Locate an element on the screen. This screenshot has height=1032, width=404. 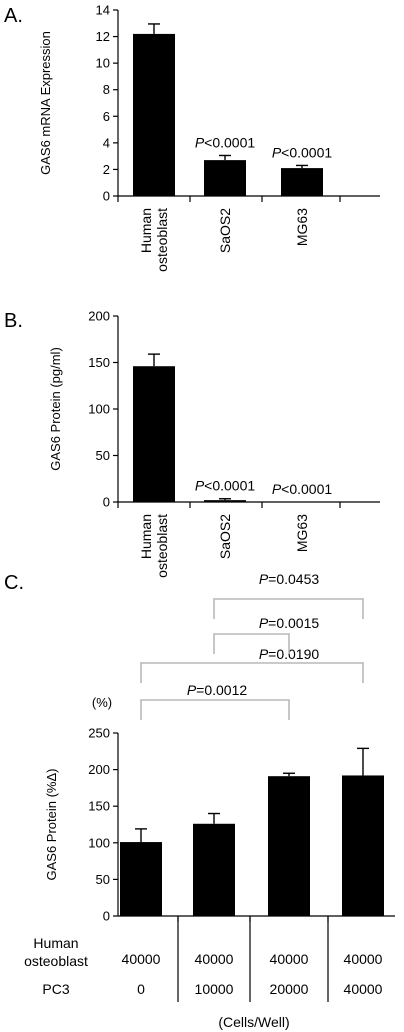
panel-3-footer: (Cells/Well) is located at coordinates (253, 1022).